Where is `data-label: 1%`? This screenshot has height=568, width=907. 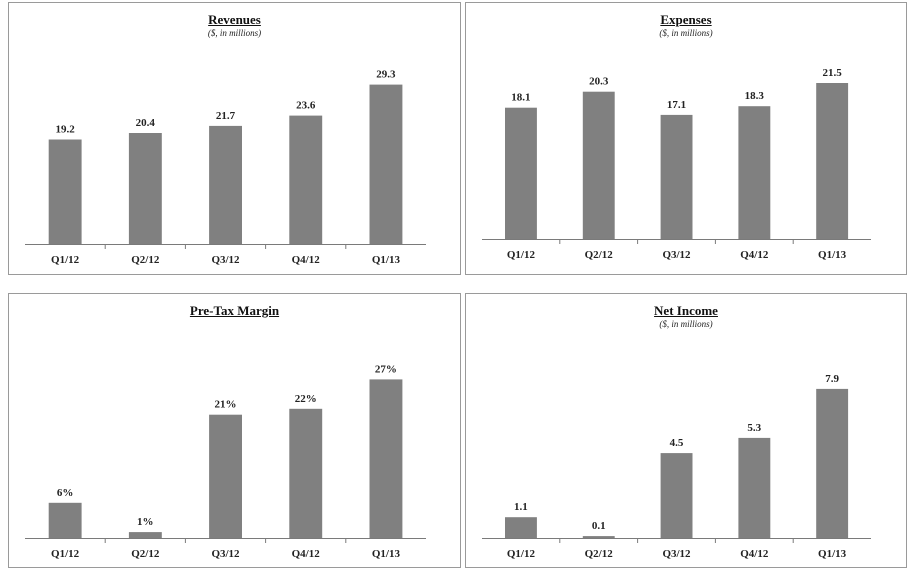 data-label: 1% is located at coordinates (145, 522).